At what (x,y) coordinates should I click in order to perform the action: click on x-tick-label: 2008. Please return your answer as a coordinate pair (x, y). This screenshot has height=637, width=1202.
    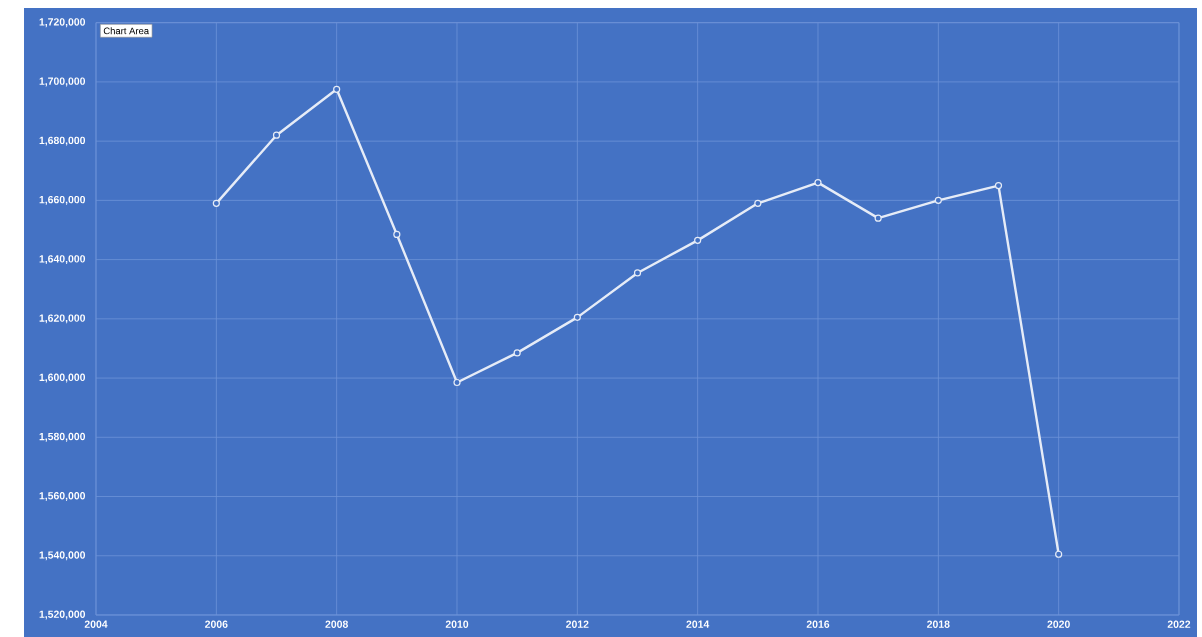
    Looking at the image, I should click on (336, 624).